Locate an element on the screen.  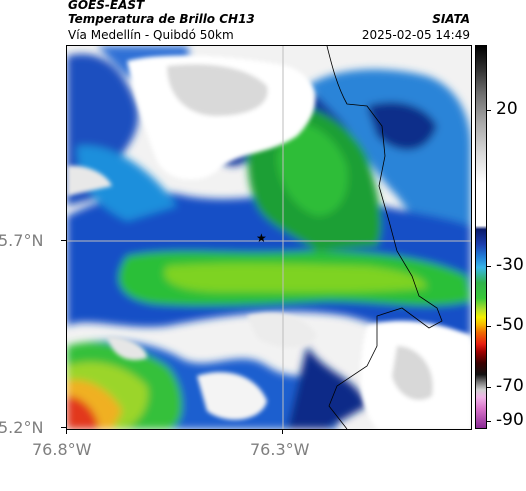
colorbar-label-20: 20 is located at coordinates (507, 109).